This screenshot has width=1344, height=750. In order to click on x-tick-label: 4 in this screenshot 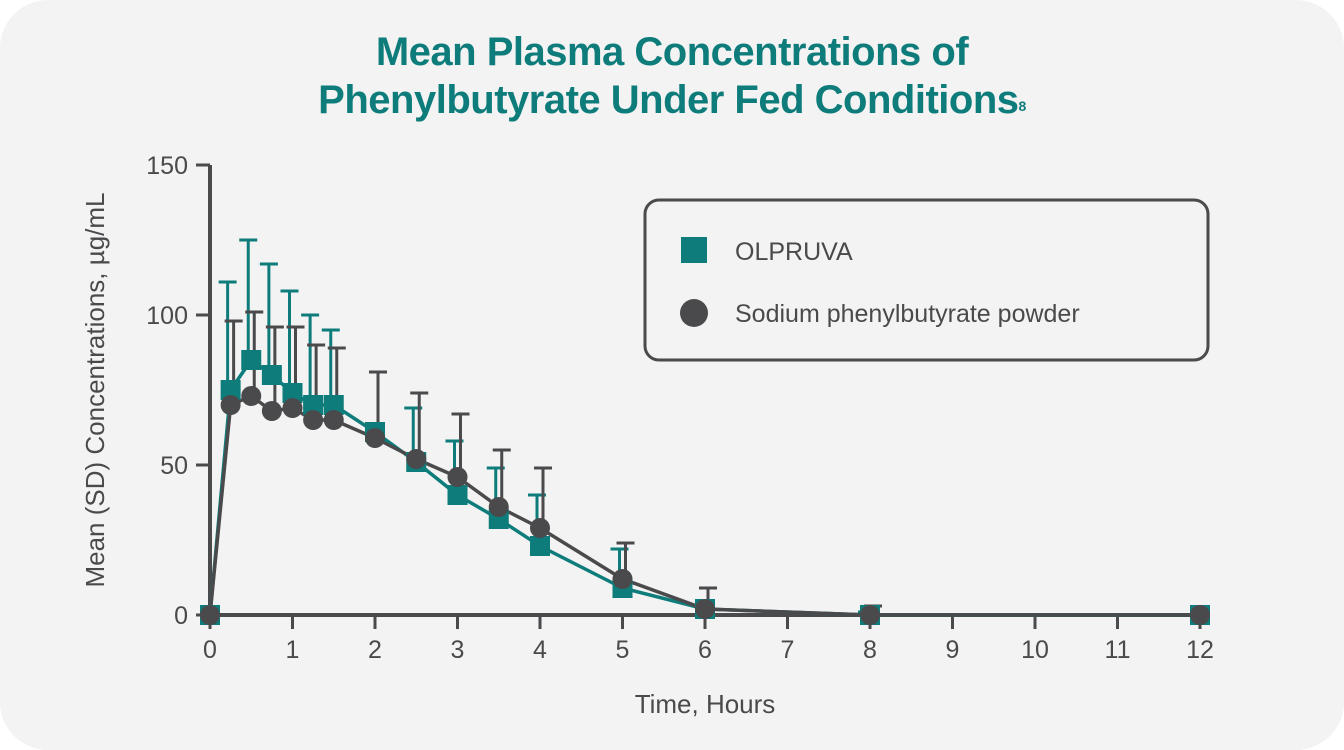, I will do `click(540, 650)`.